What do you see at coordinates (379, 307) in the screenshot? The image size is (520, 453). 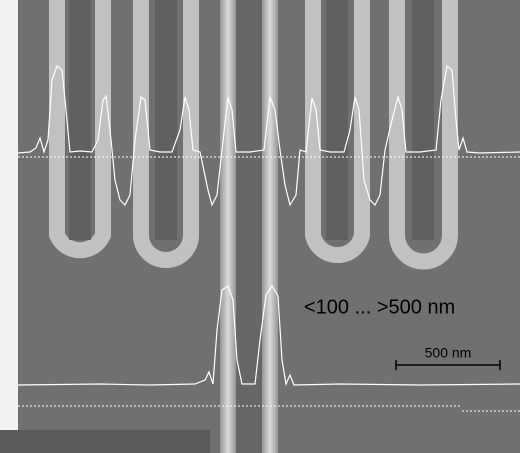 I see `range-label: <100 ... >500 nm` at bounding box center [379, 307].